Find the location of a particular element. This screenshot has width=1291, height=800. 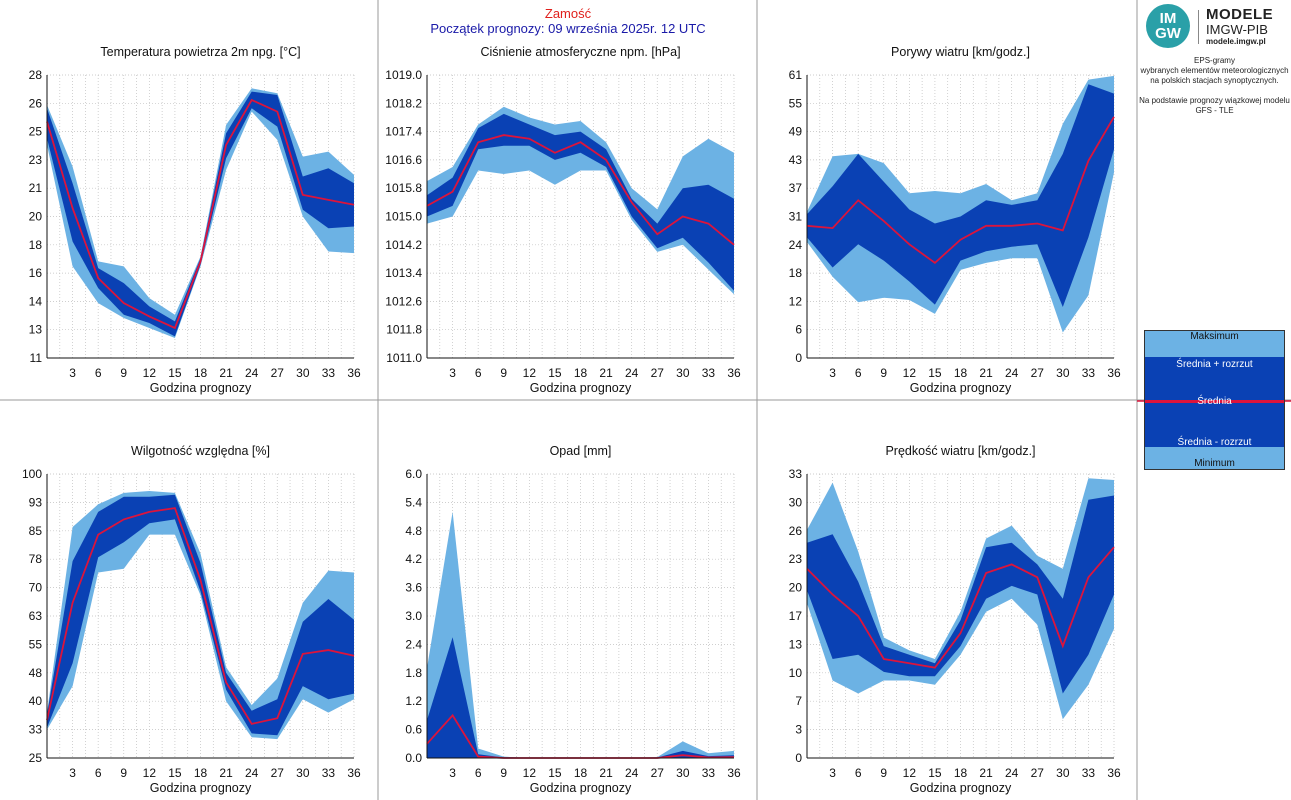

desc-line-3: na polskich stacjach synoptycznych. is located at coordinates (1214, 80).